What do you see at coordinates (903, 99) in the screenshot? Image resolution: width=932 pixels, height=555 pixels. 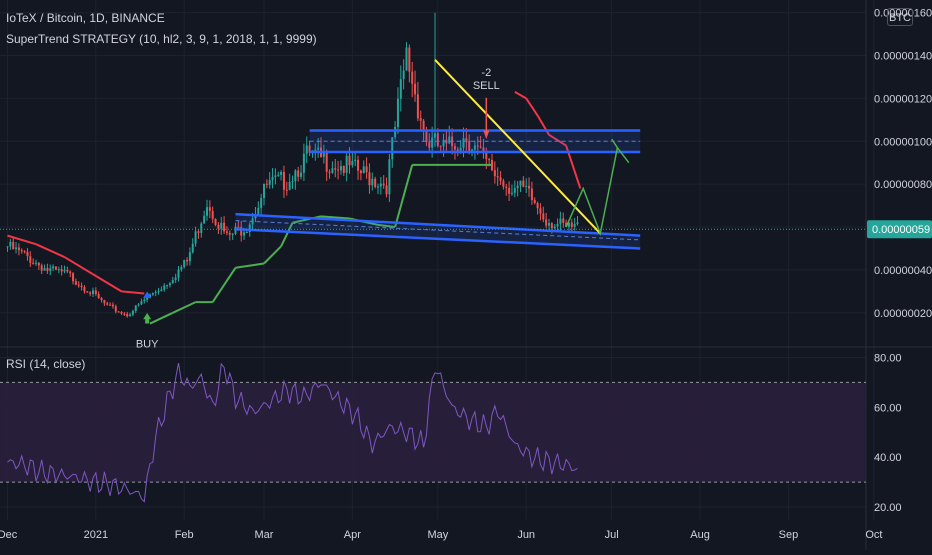 I see `price-tick-label: 0.00000120` at bounding box center [903, 99].